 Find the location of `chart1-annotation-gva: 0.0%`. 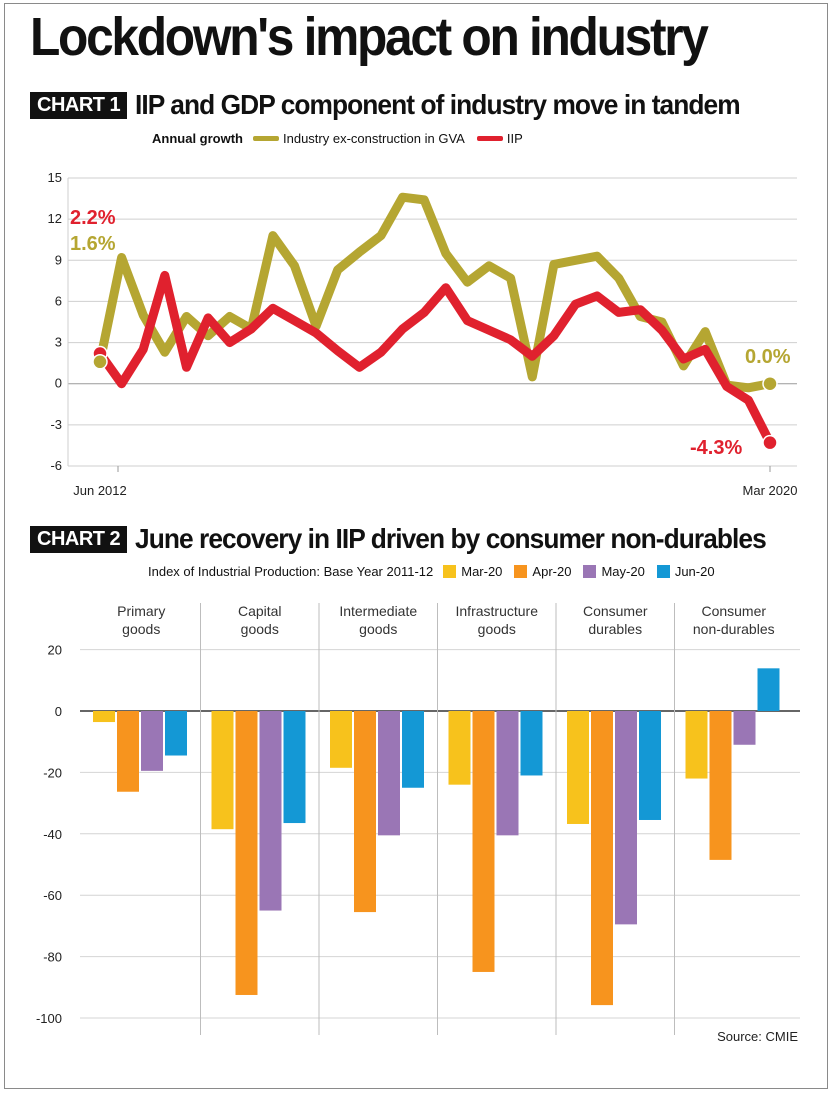

chart1-annotation-gva: 0.0% is located at coordinates (768, 357).